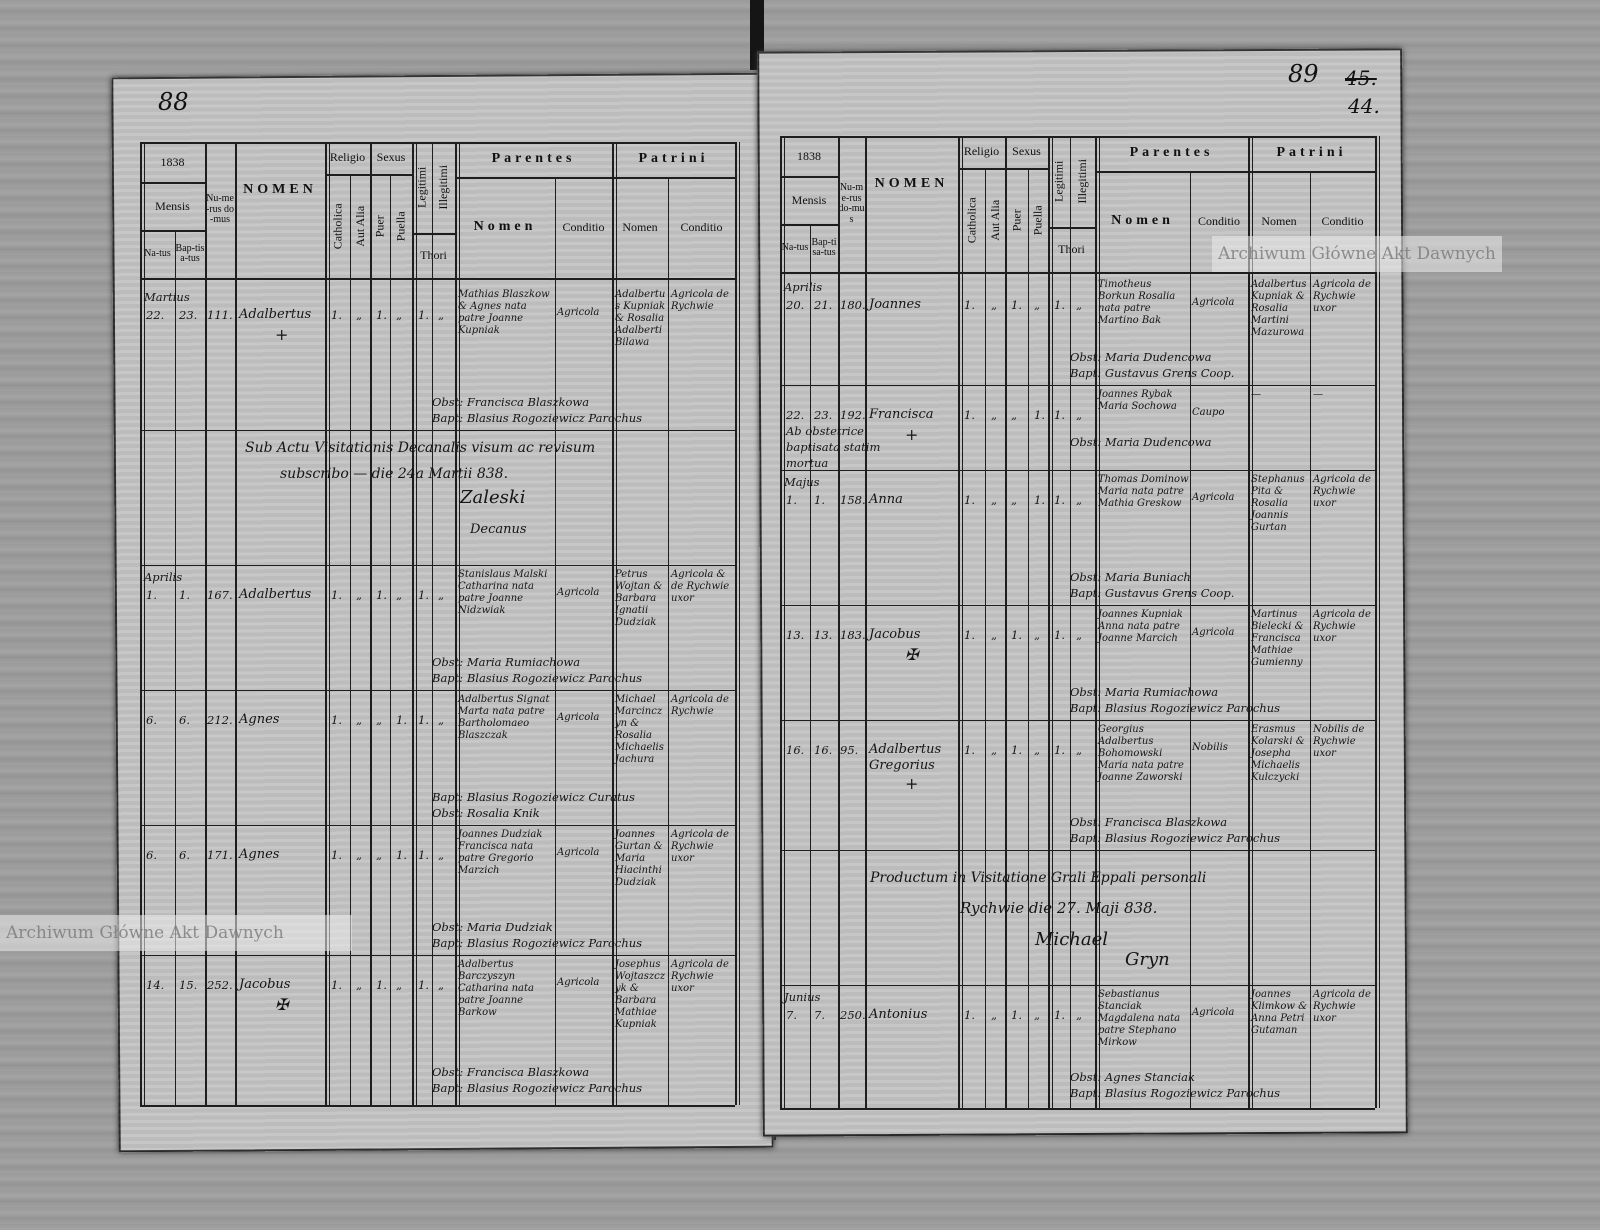  I want to click on entry-godparents-condition: —, so click(1318, 394).